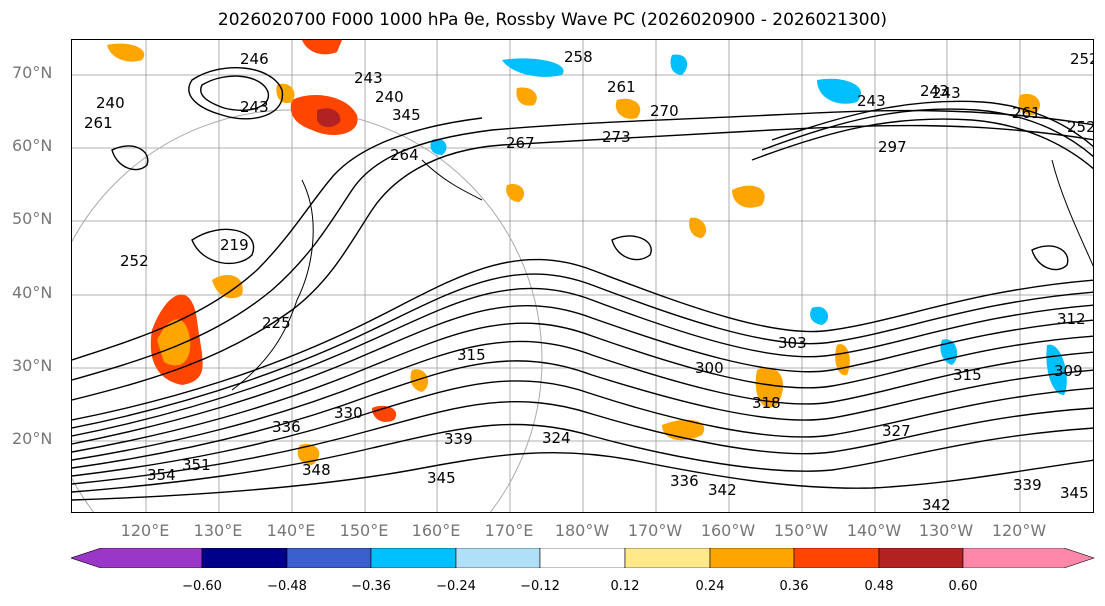 The image size is (1105, 606). Describe the element at coordinates (234, 245) in the screenshot. I see `contour-label: 219` at that location.